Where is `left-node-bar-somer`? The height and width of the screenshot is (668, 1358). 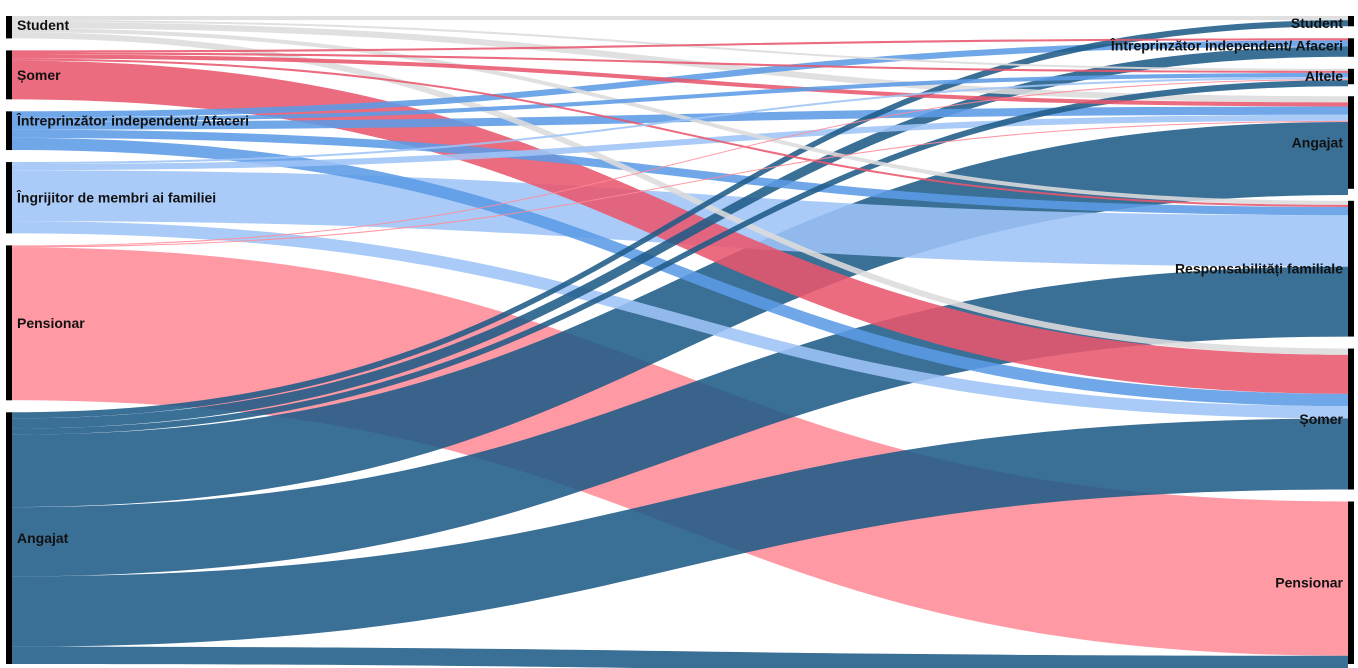
left-node-bar-somer is located at coordinates (9, 75).